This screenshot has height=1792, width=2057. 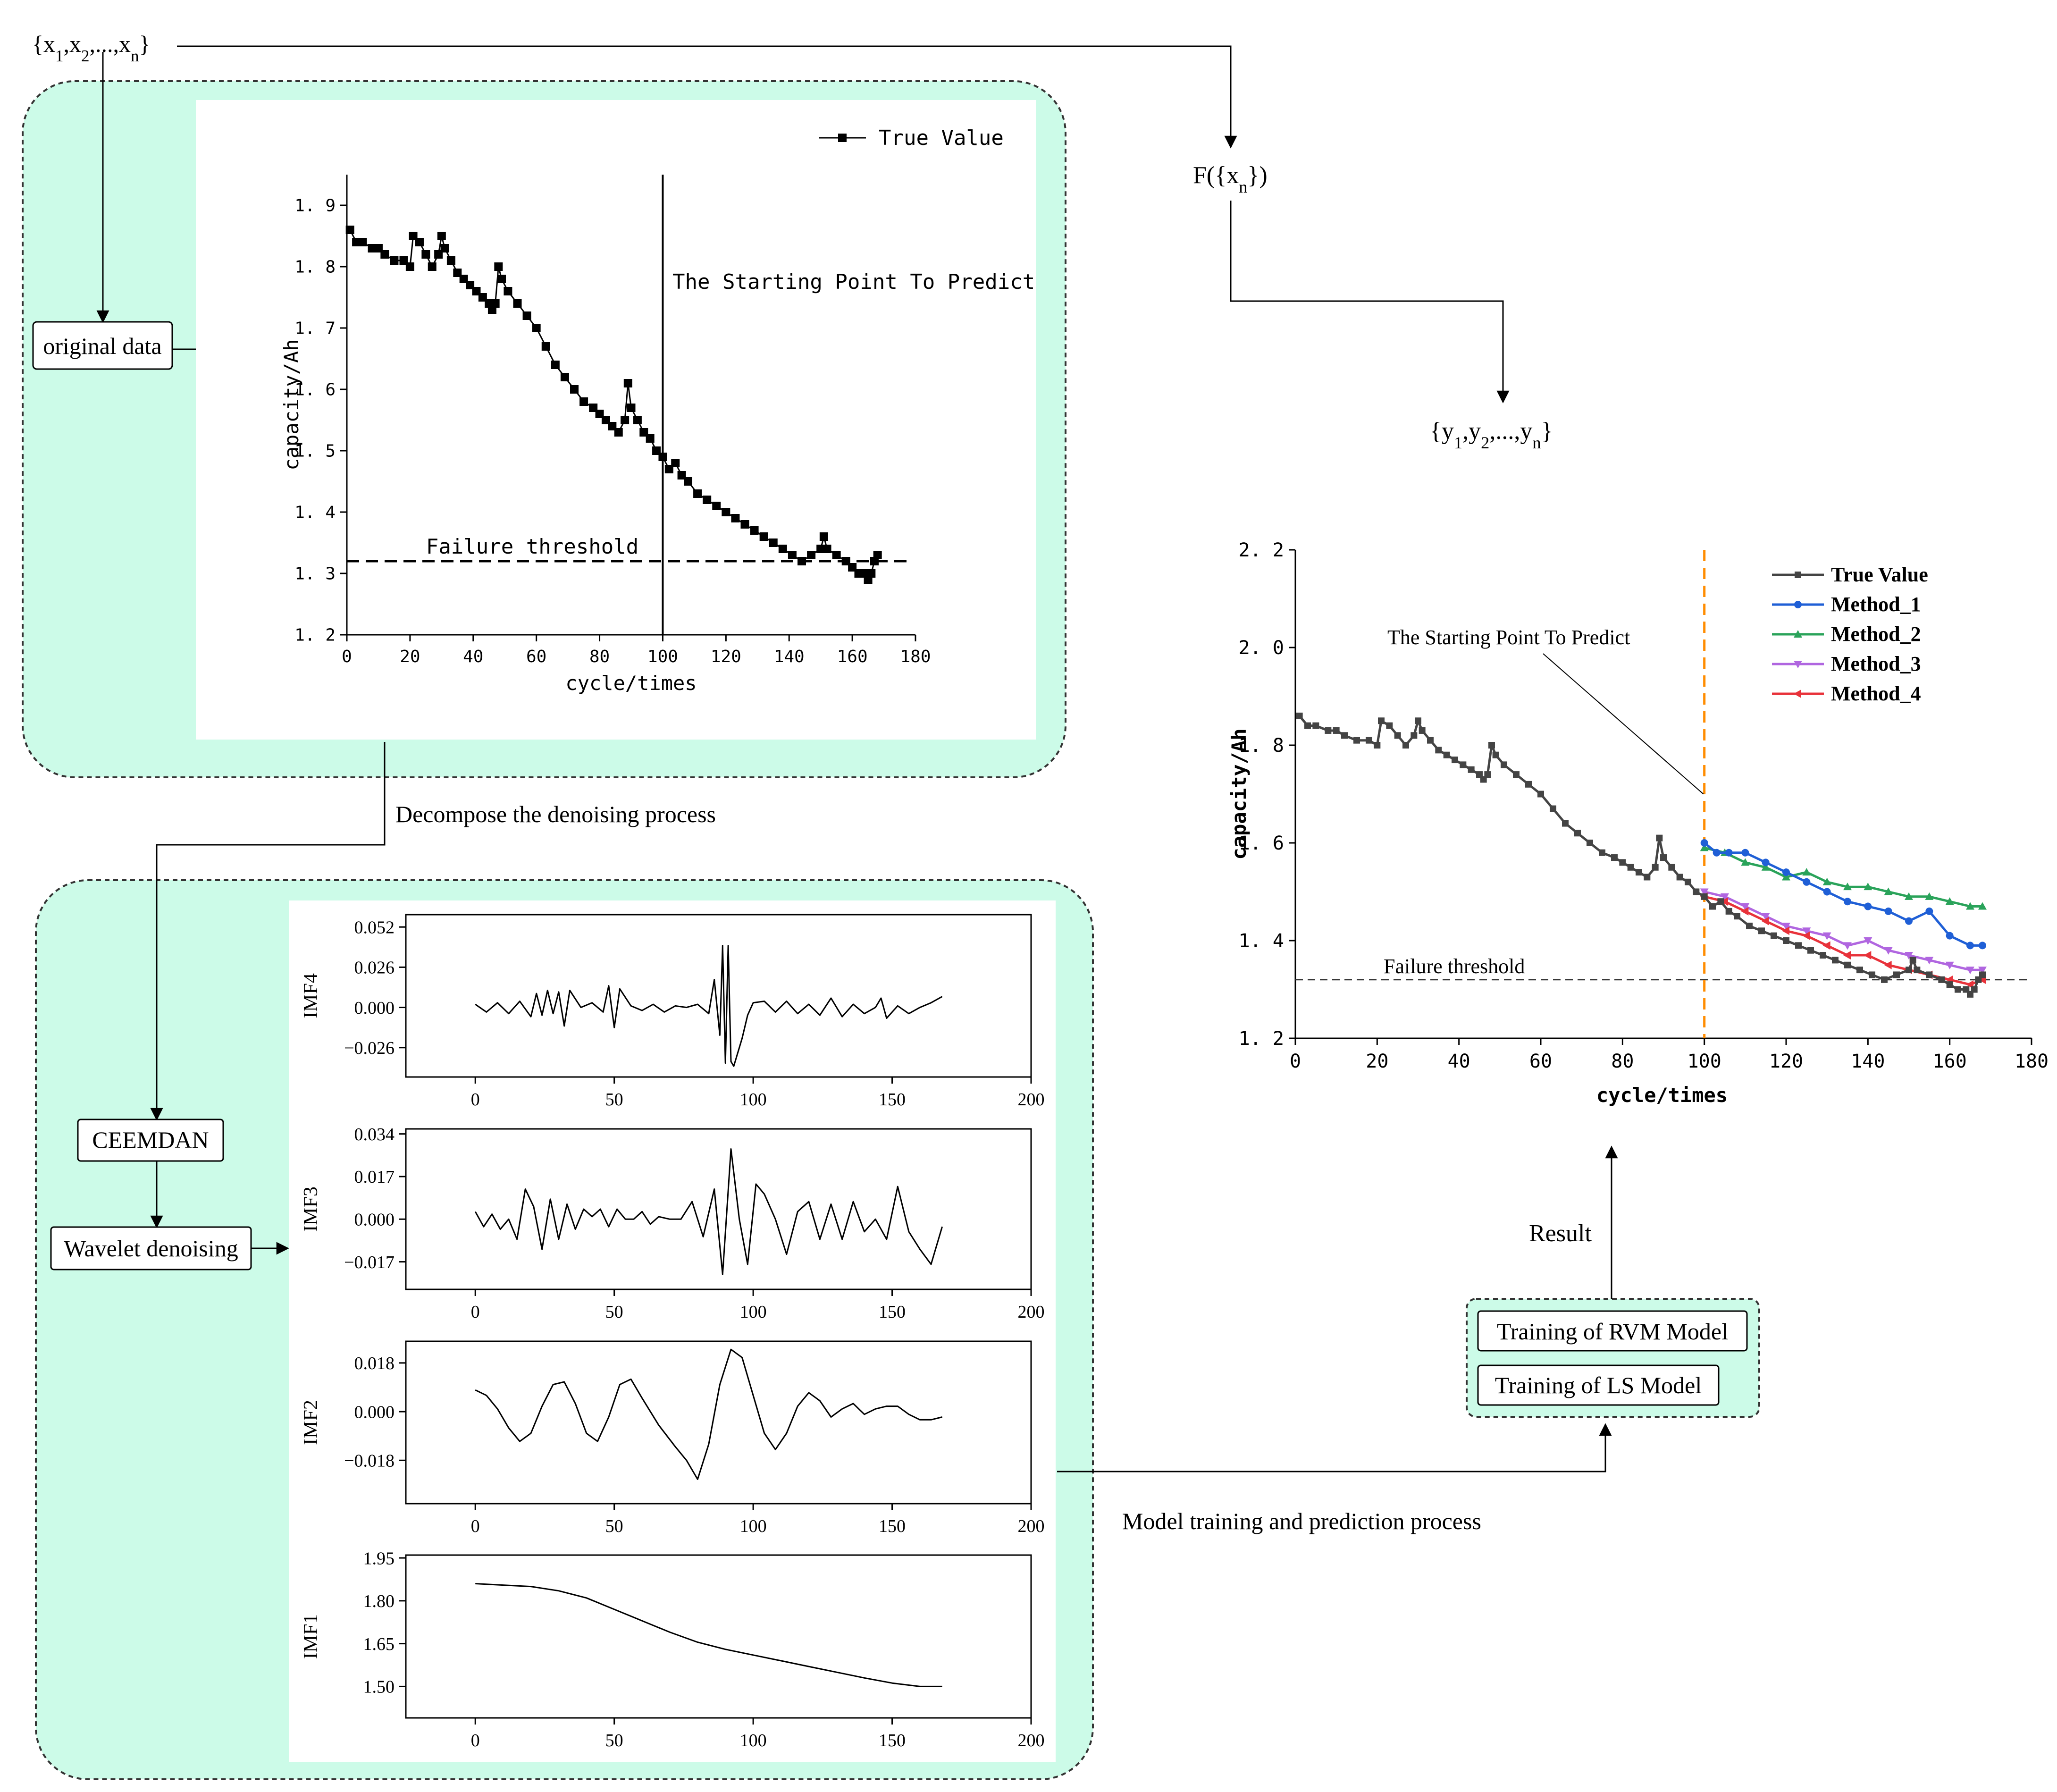 I want to click on y-tick-label: 1.65, so click(x=379, y=1644).